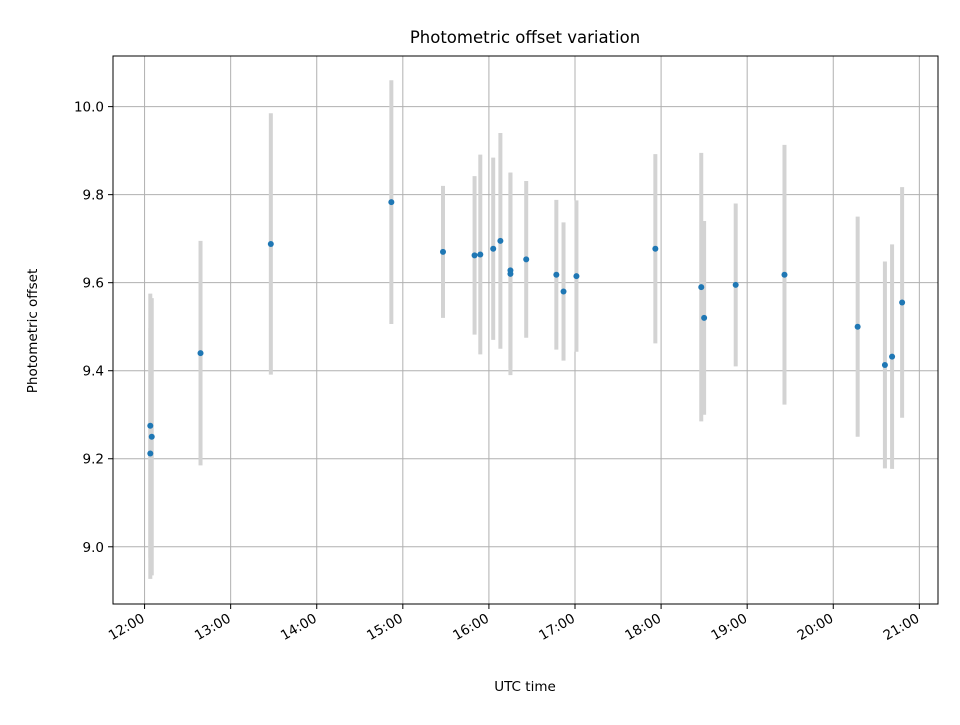 The height and width of the screenshot is (725, 960). What do you see at coordinates (93, 460) in the screenshot?
I see `y-tick-label: 9.2` at bounding box center [93, 460].